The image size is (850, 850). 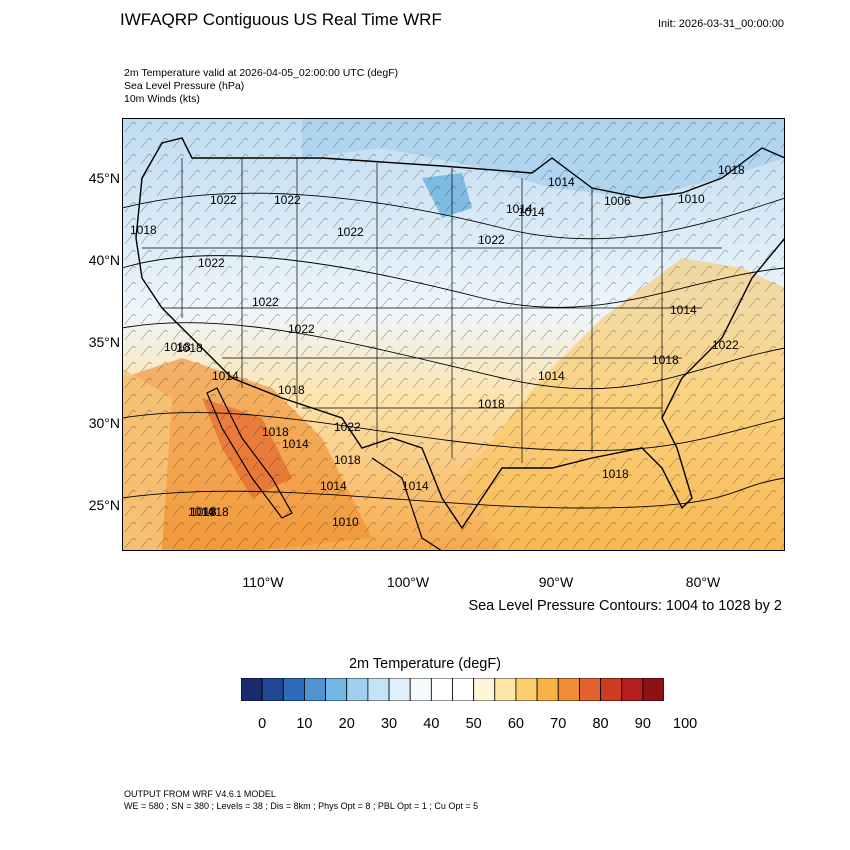 I want to click on lat-label-40: 40°N, so click(x=104, y=260).